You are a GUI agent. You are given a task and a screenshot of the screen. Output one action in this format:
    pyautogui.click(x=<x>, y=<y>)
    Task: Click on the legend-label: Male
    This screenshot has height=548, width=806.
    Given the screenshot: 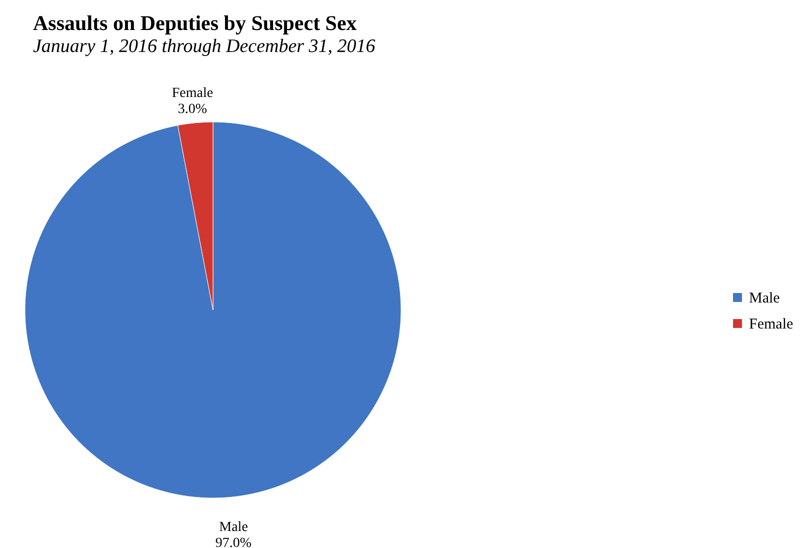 What is the action you would take?
    pyautogui.click(x=764, y=298)
    